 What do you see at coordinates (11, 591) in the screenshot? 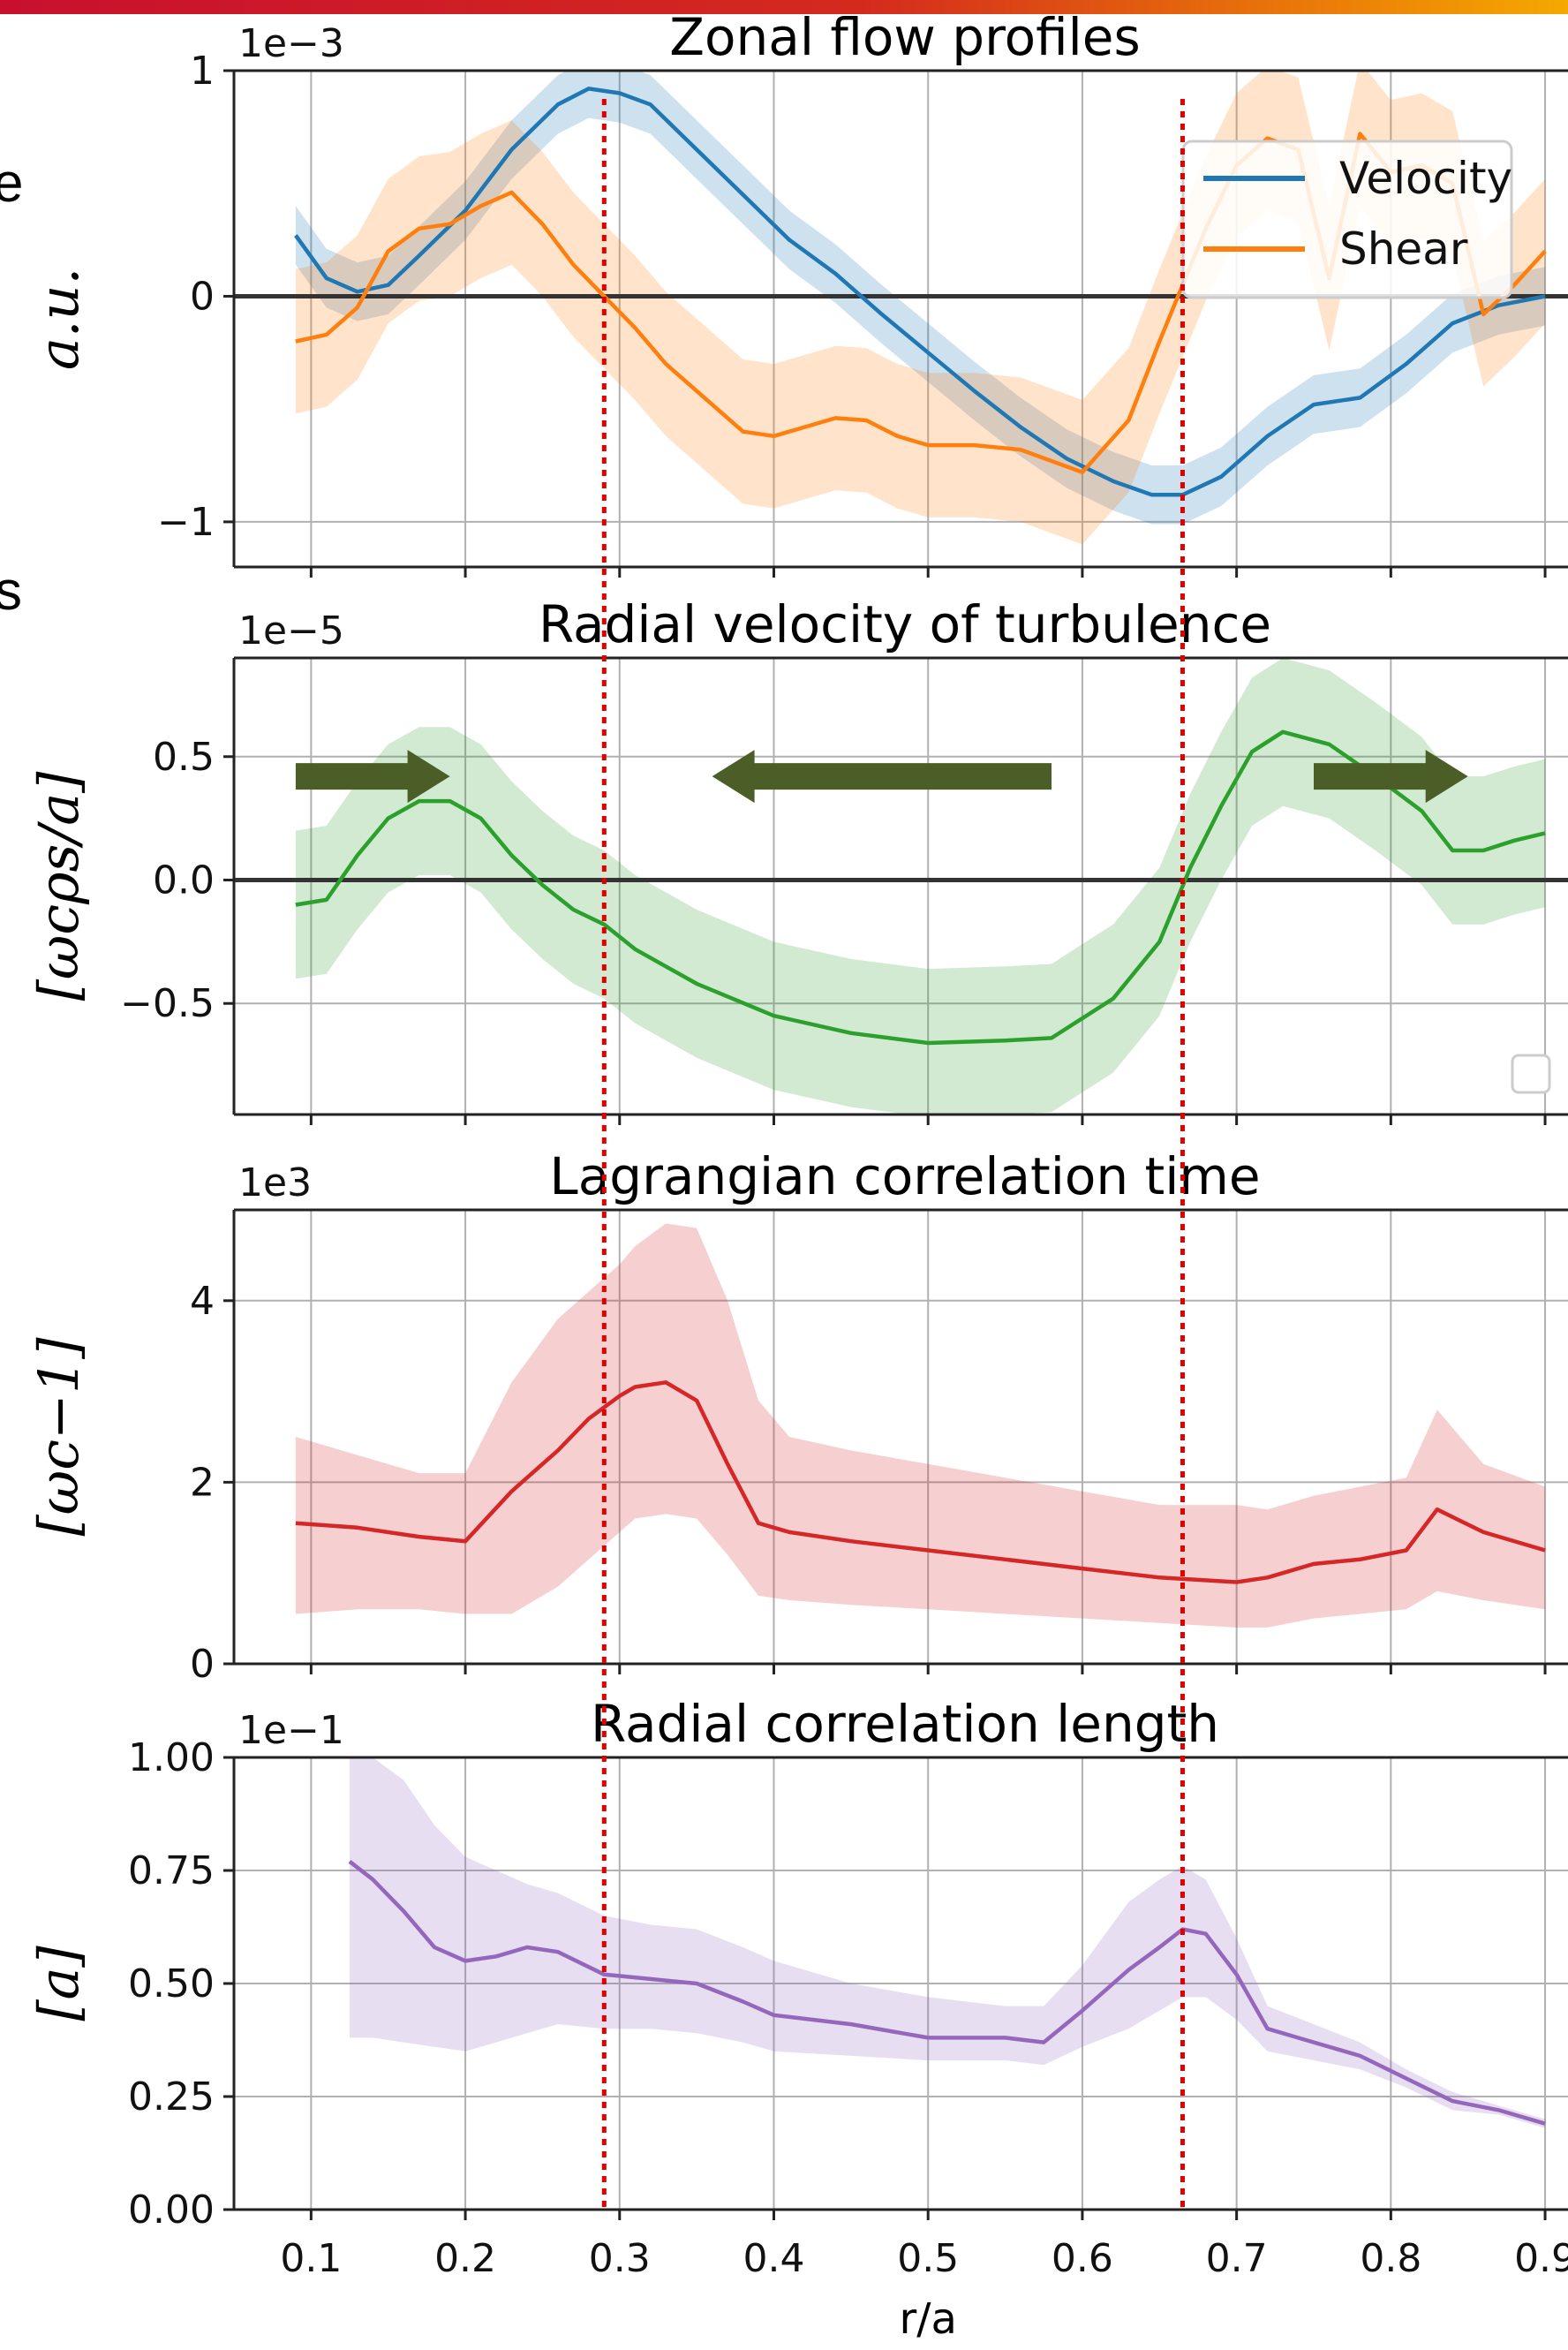
I see `edge-fragment-2: s` at bounding box center [11, 591].